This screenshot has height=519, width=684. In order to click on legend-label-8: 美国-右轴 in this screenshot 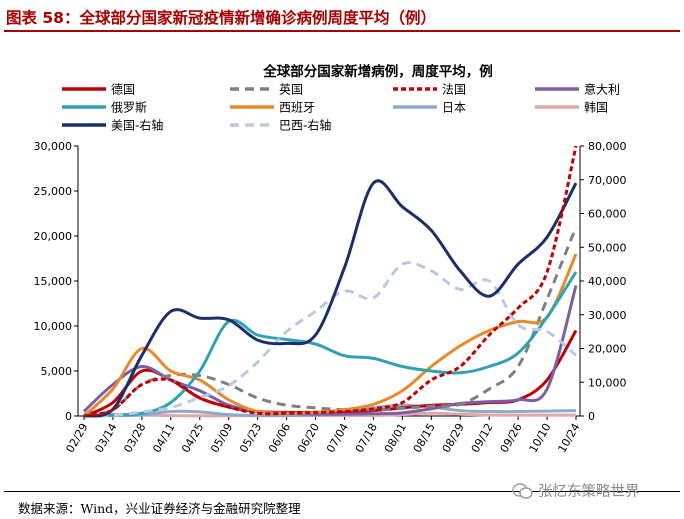, I will do `click(137, 125)`.